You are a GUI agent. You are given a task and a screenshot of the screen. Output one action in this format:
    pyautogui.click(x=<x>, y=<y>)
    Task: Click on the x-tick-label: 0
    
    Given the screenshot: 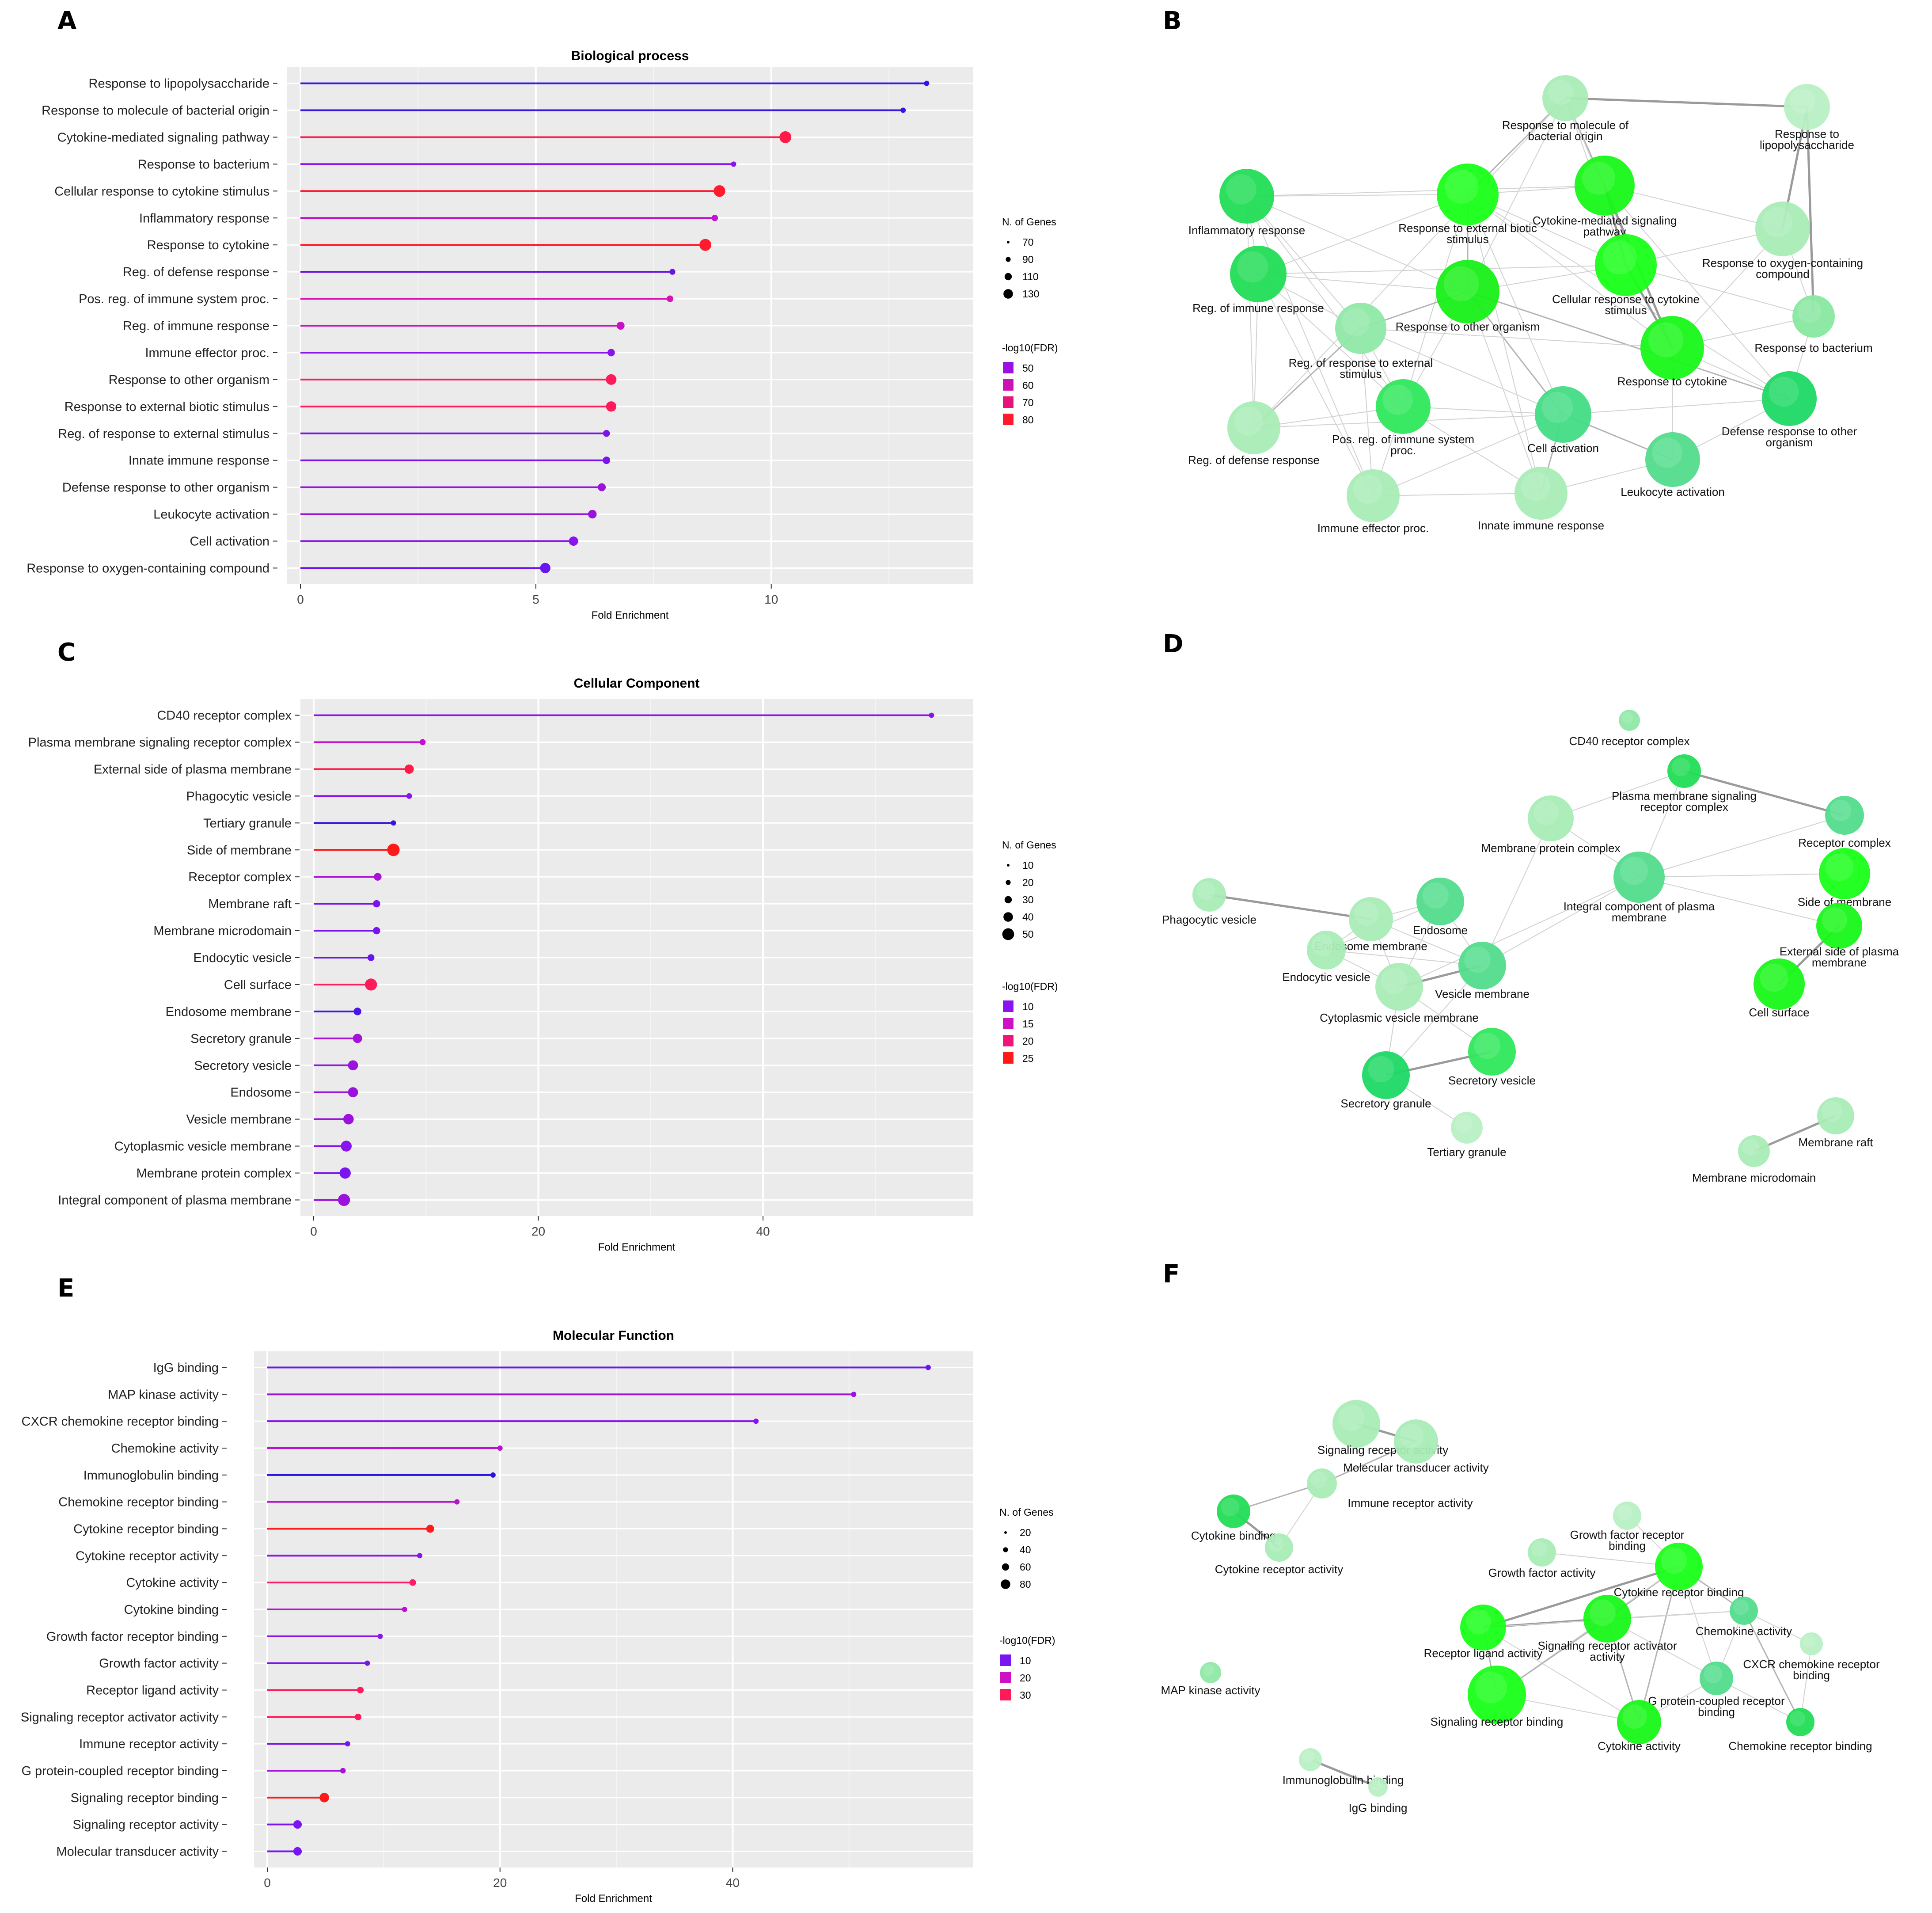 What is the action you would take?
    pyautogui.click(x=313, y=1231)
    